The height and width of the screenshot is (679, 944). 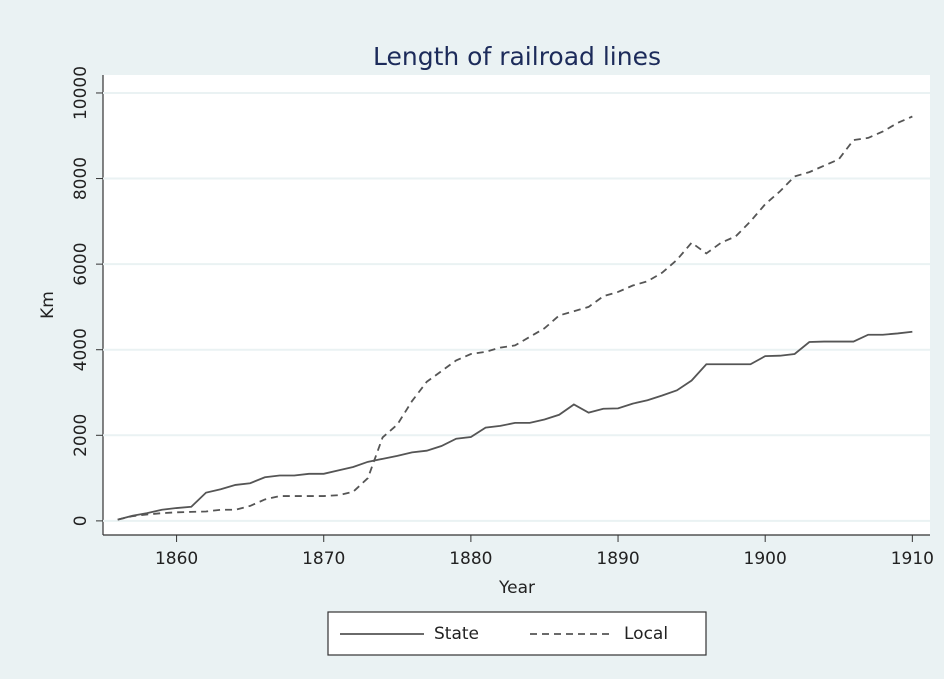 I want to click on x-tick-label: 1870, so click(x=323, y=559).